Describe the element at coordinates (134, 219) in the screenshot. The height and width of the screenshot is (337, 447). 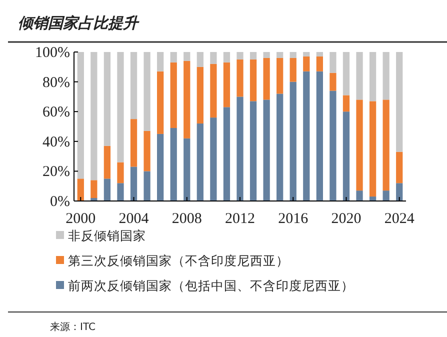
I see `x-tick-label: 2004` at that location.